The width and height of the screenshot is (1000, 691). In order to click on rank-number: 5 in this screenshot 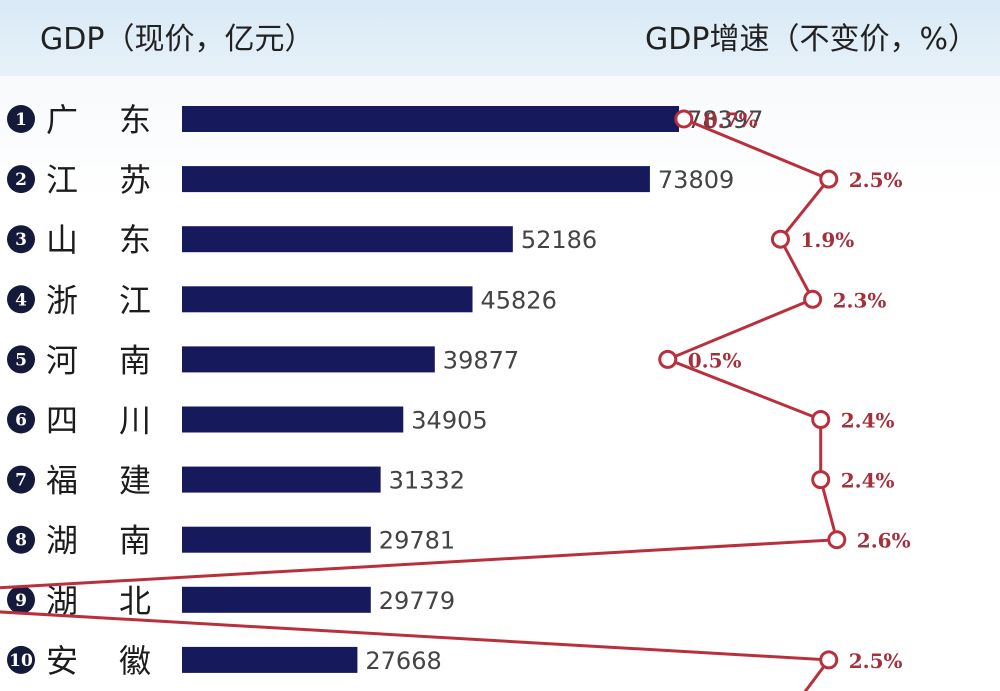, I will do `click(21, 360)`.